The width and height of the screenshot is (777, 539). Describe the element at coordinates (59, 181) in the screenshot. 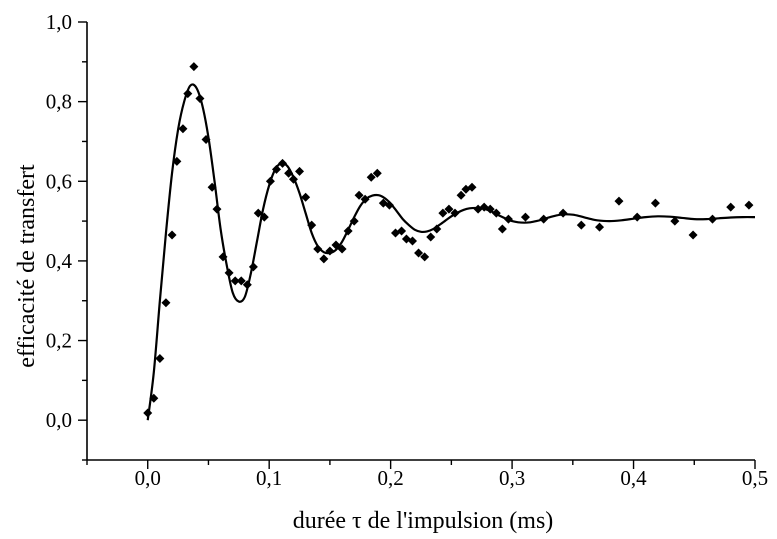

I see `y-tick-label: 0,6` at that location.